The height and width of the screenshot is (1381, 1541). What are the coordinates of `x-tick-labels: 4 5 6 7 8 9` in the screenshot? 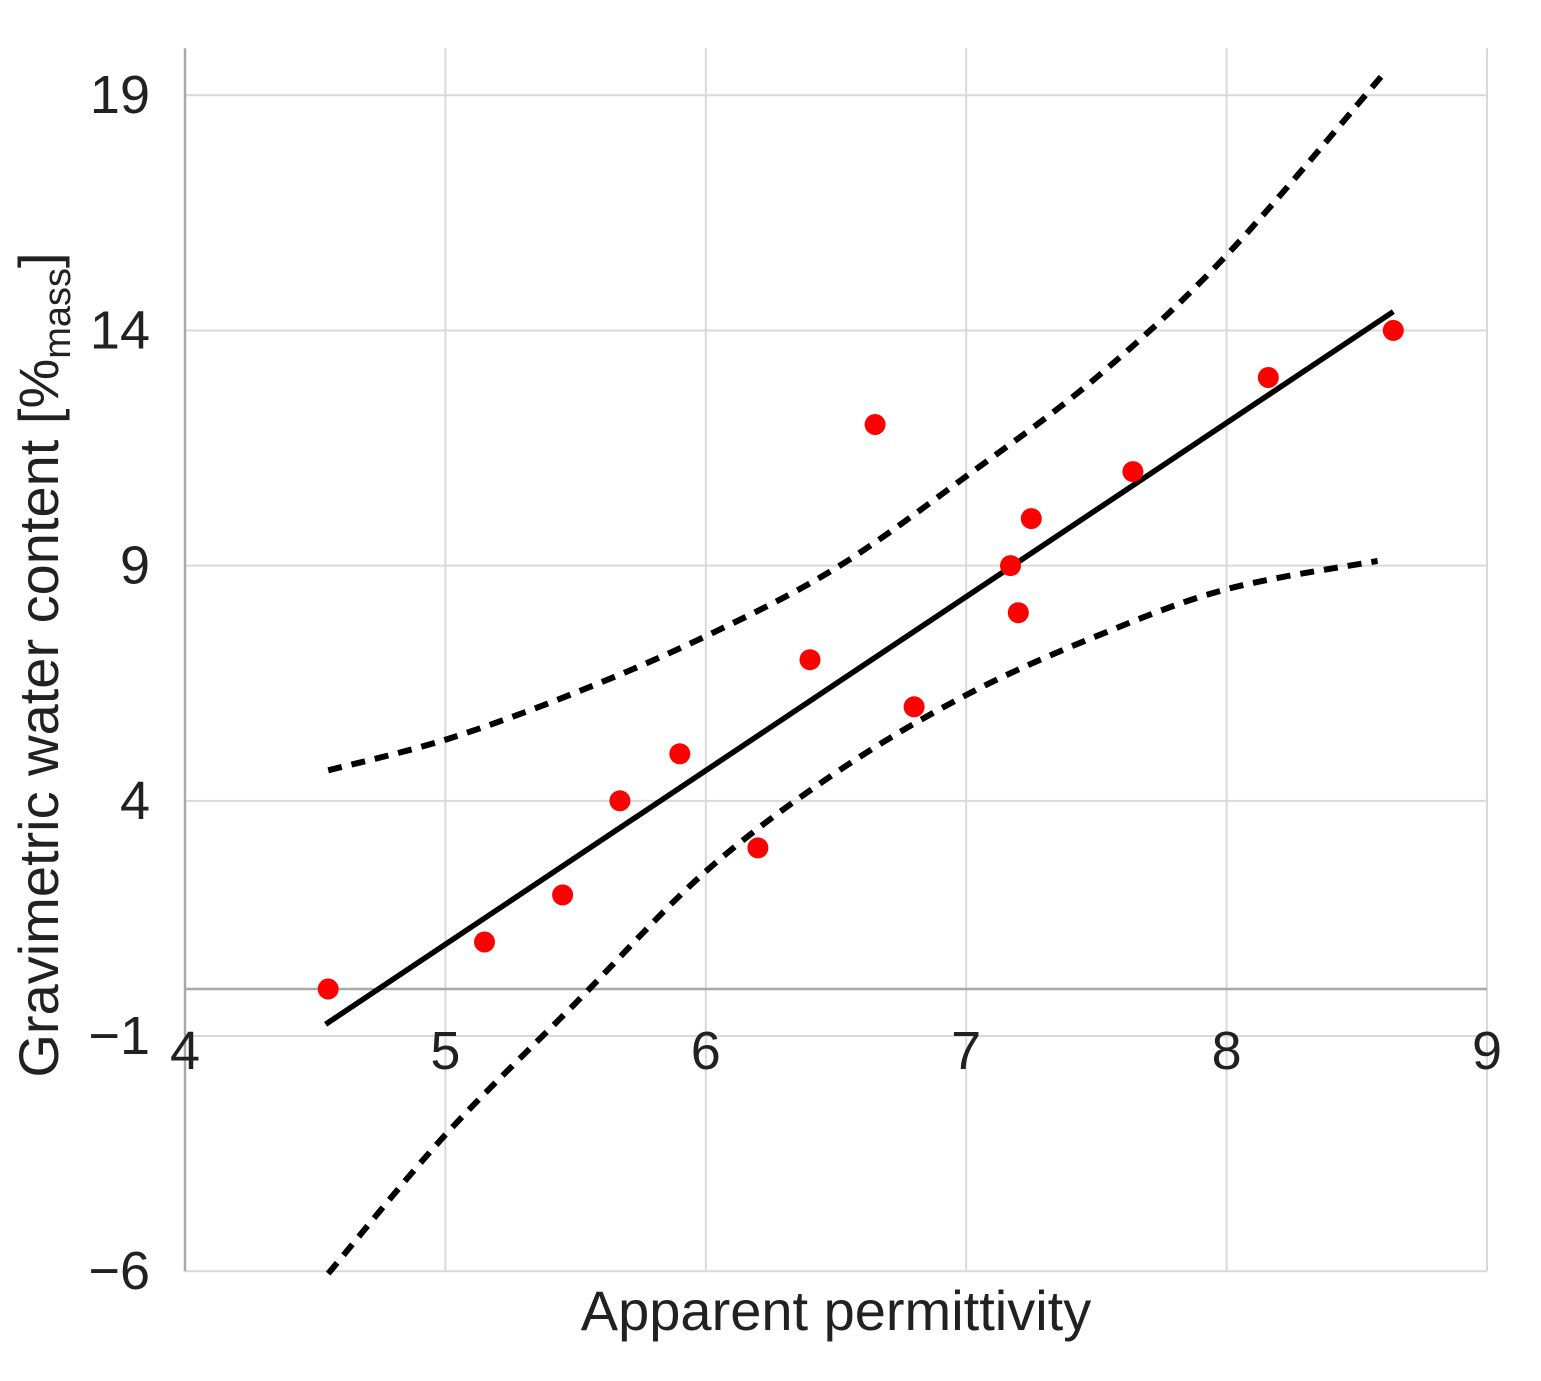 It's located at (836, 1051).